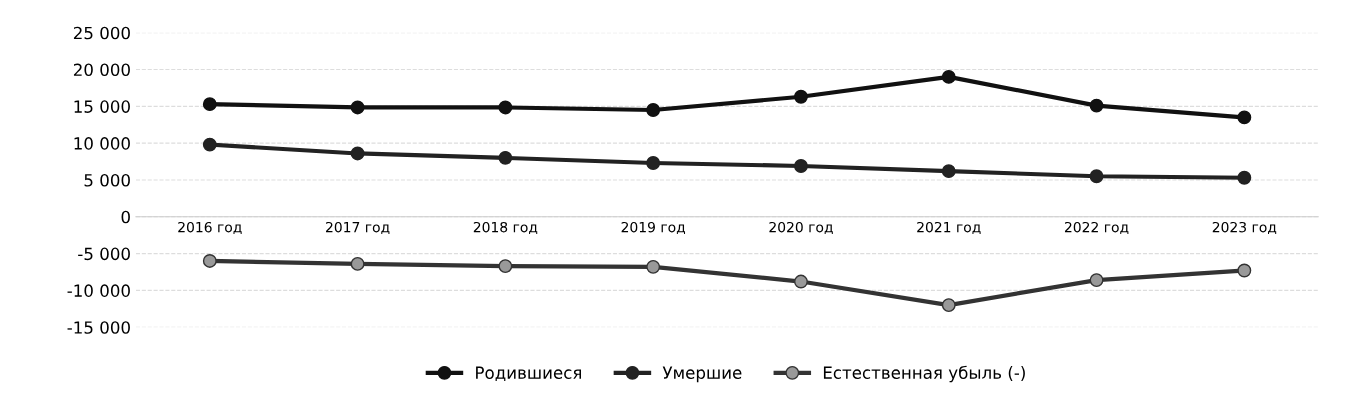 The image size is (1359, 409). I want to click on y-tick-label: -10 000, so click(98, 290).